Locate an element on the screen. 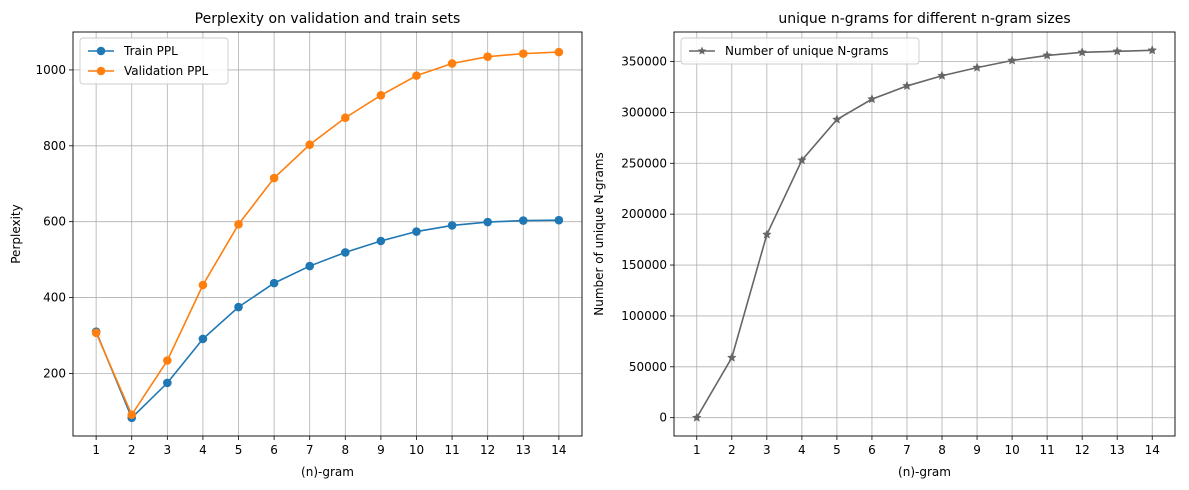 This screenshot has height=490, width=1189. legend-label: Train PPL is located at coordinates (150, 51).